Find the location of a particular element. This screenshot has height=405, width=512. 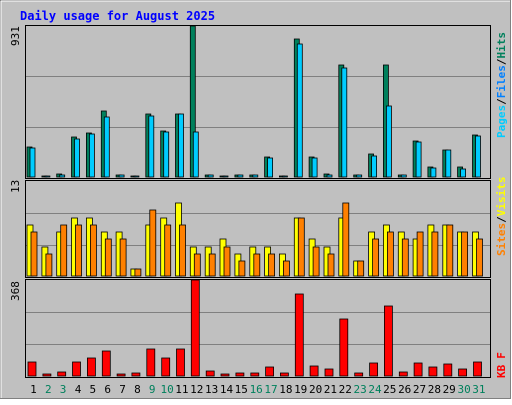

x-label-day-14: 14 is located at coordinates (227, 389).